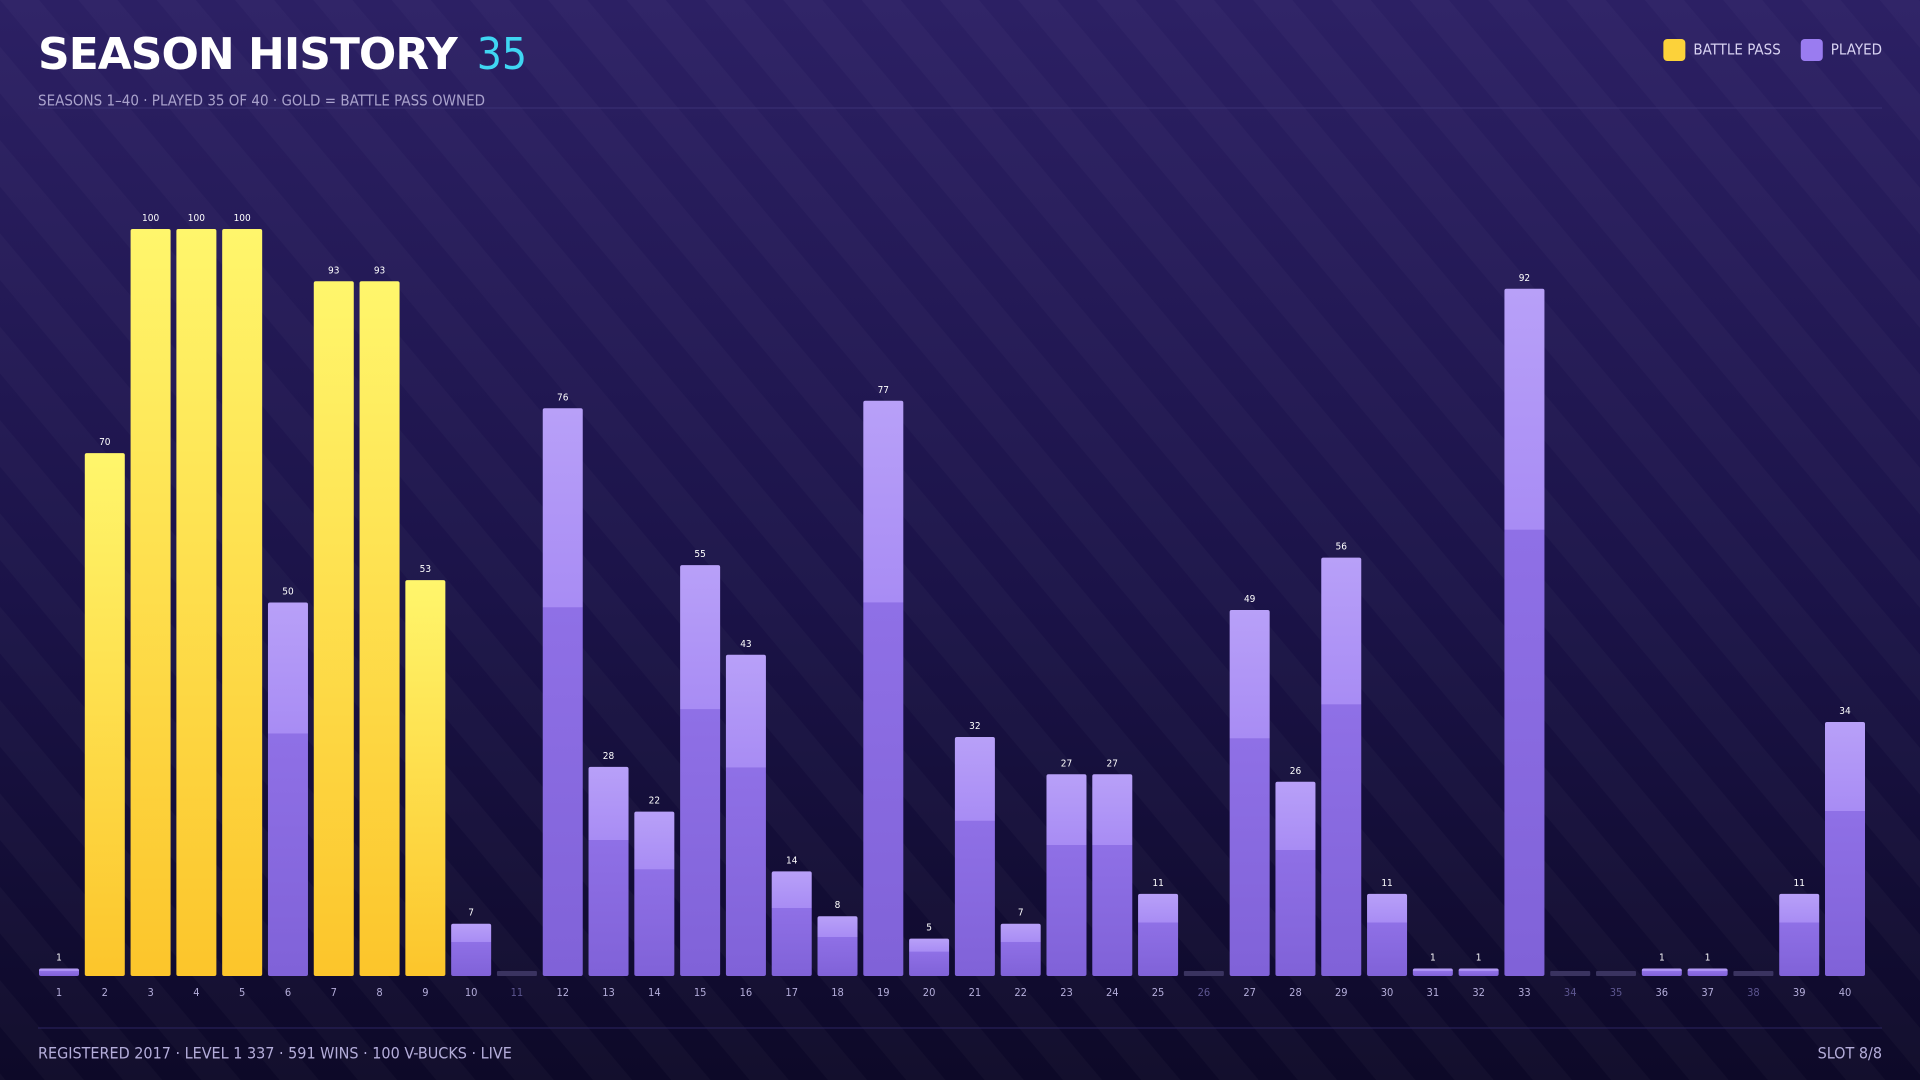  What do you see at coordinates (1856, 50) in the screenshot?
I see `legend-label: PLAYED` at bounding box center [1856, 50].